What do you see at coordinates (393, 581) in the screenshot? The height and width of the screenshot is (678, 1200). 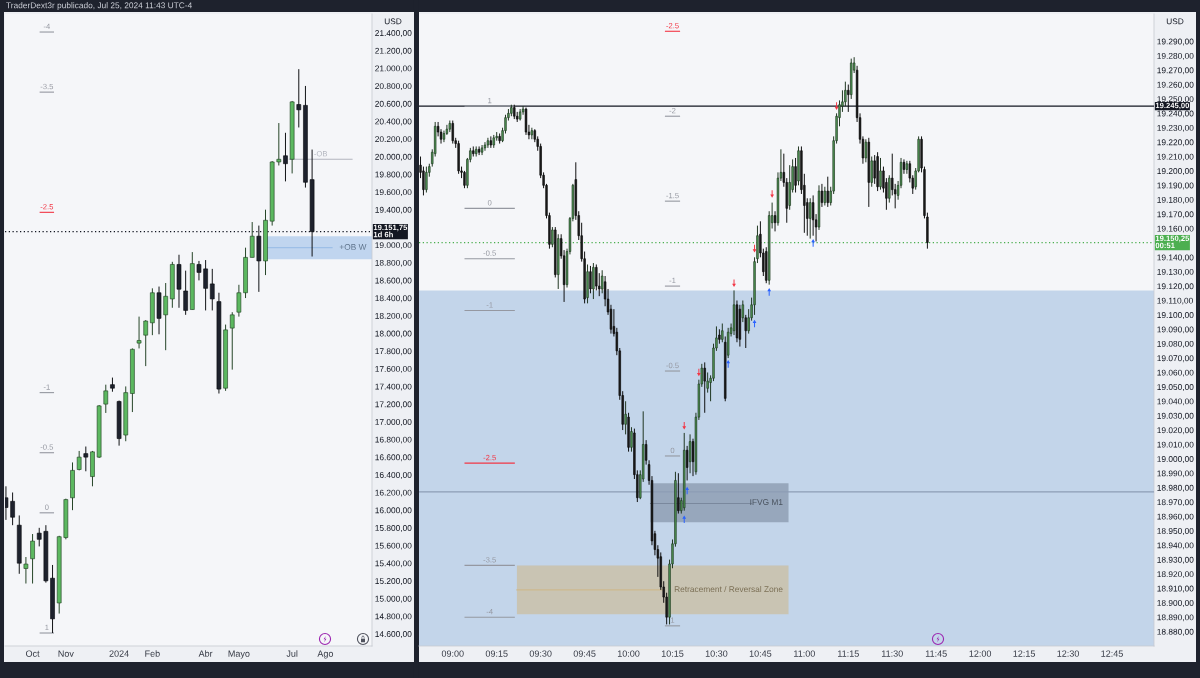 I see `y-tick-label: 15.200,00` at bounding box center [393, 581].